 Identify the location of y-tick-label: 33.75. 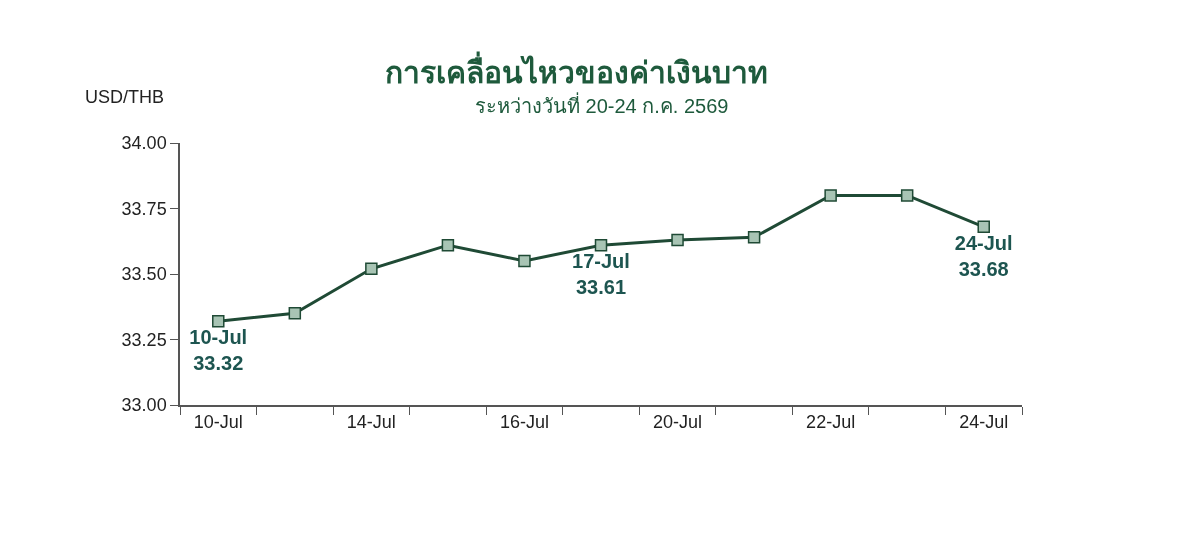
(144, 208).